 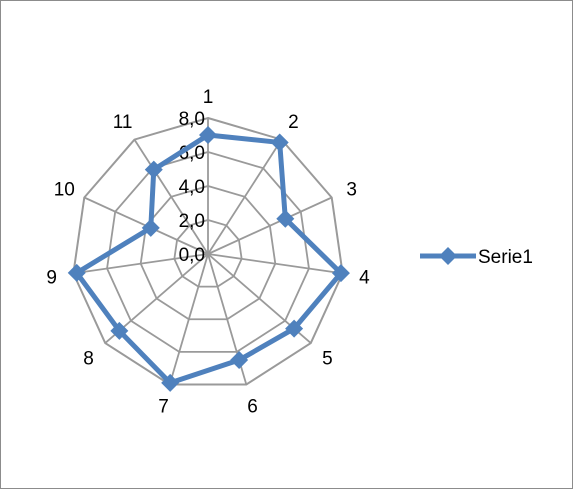 I want to click on category-label: 10, so click(x=64, y=189).